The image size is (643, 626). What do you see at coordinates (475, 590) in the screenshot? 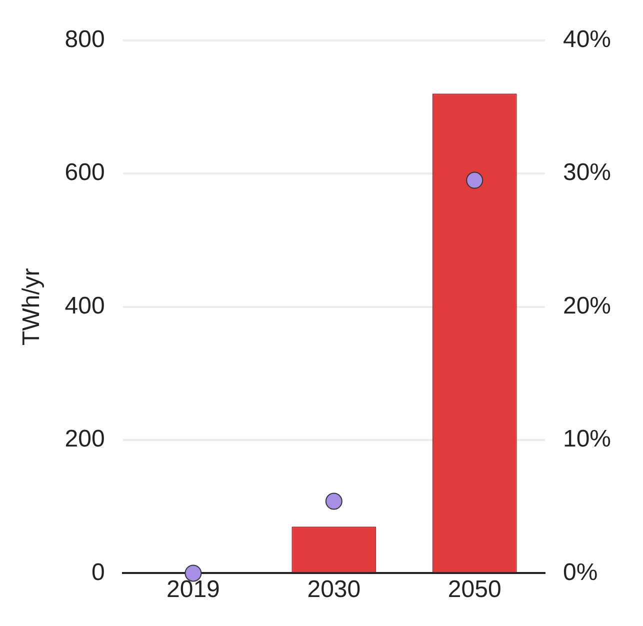
I see `x-tick-label: 2050` at bounding box center [475, 590].